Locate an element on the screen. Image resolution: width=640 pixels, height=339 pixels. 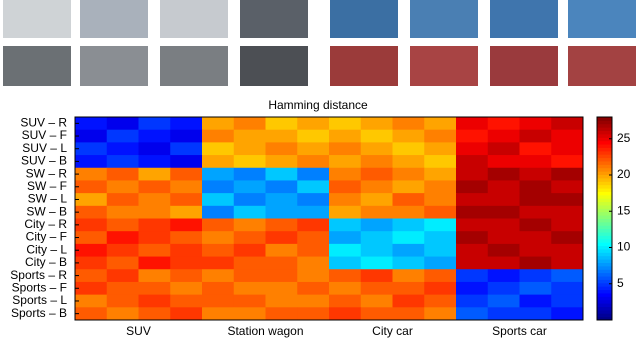
row-label: SUV – L is located at coordinates (44, 148).